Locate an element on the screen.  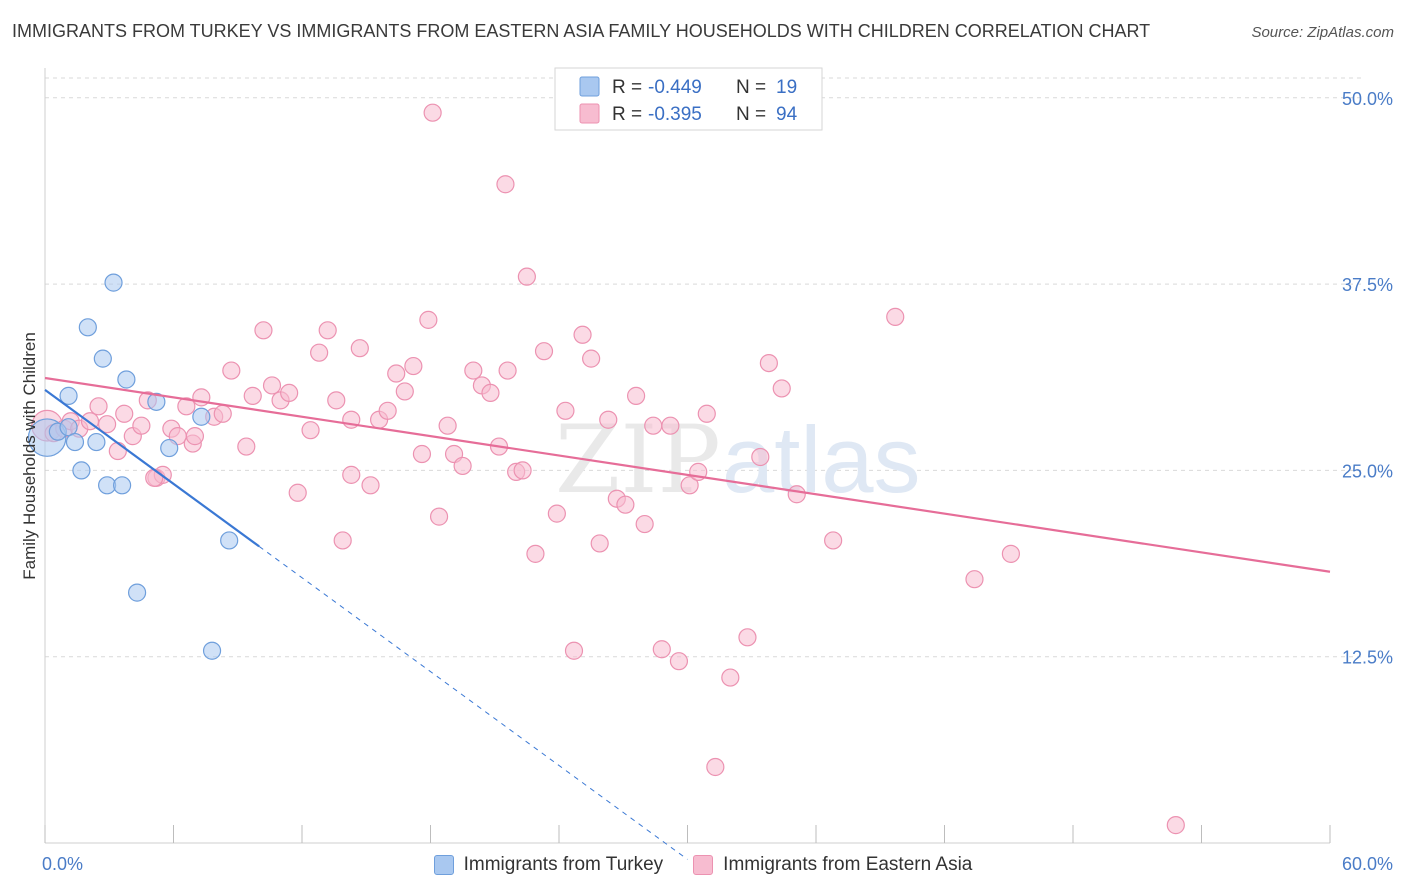
legend-item-eastern-asia: Immigrants from Eastern Asia is located at coordinates (832, 865).